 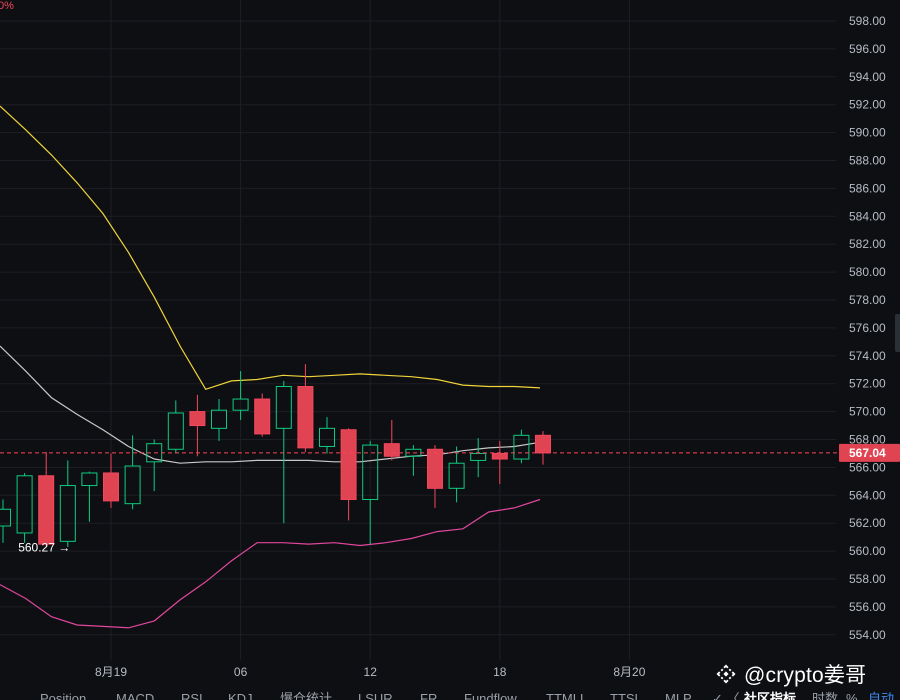 What do you see at coordinates (825, 695) in the screenshot?
I see `indicator-tab: 时数` at bounding box center [825, 695].